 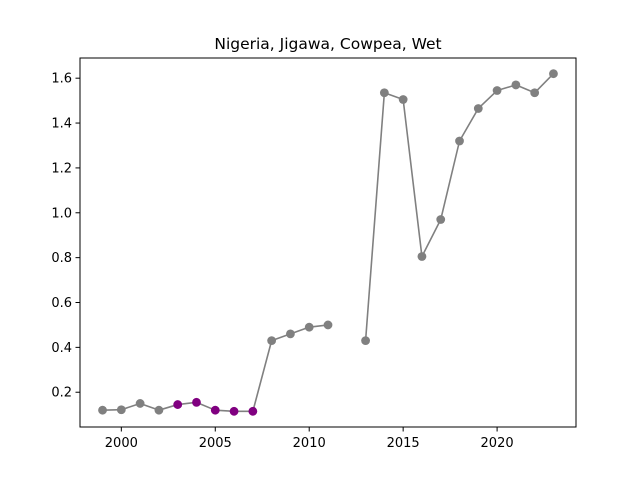 What do you see at coordinates (61, 303) in the screenshot?
I see `y-tick-label: 0.6` at bounding box center [61, 303].